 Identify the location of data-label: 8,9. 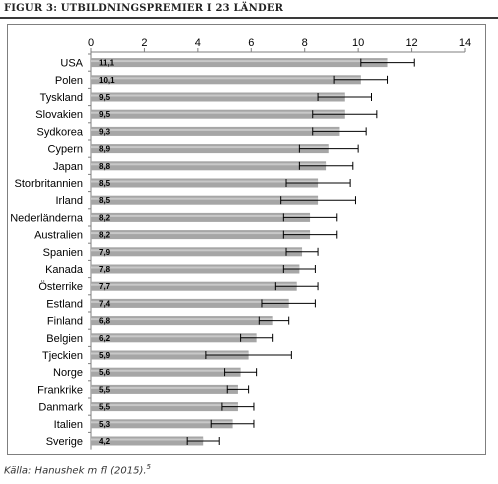
(105, 149).